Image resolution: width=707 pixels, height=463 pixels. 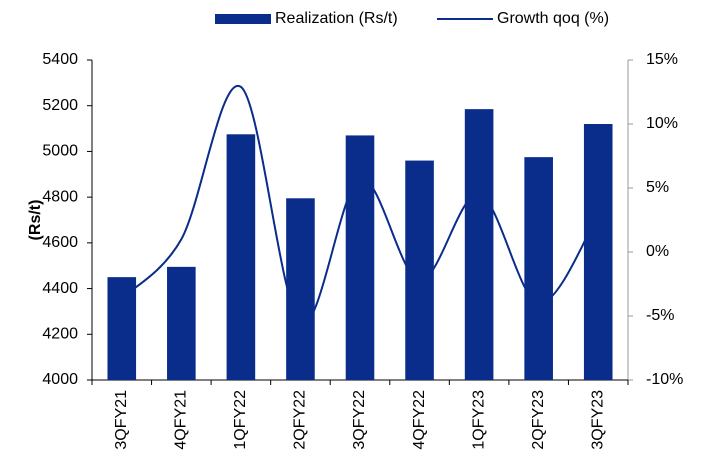 I want to click on x-tick-label: 2QFY22, so click(x=300, y=420).